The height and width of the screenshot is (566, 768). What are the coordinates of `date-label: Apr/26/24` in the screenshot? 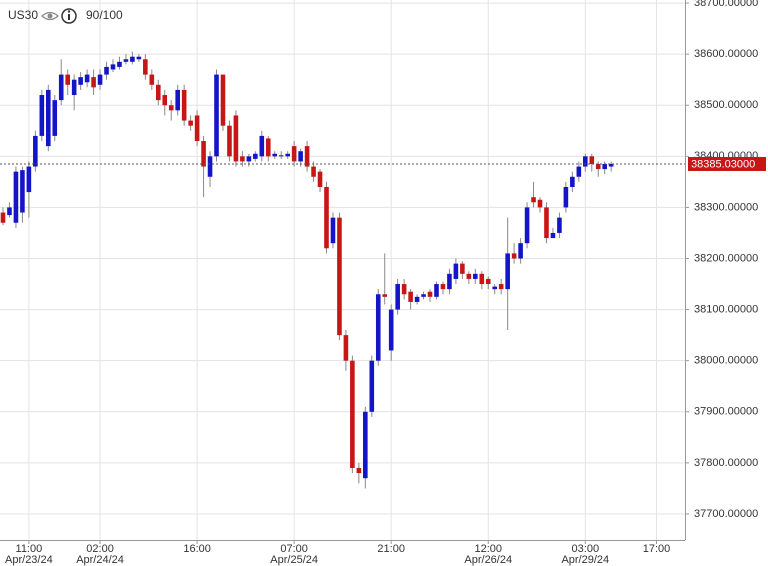 It's located at (488, 560).